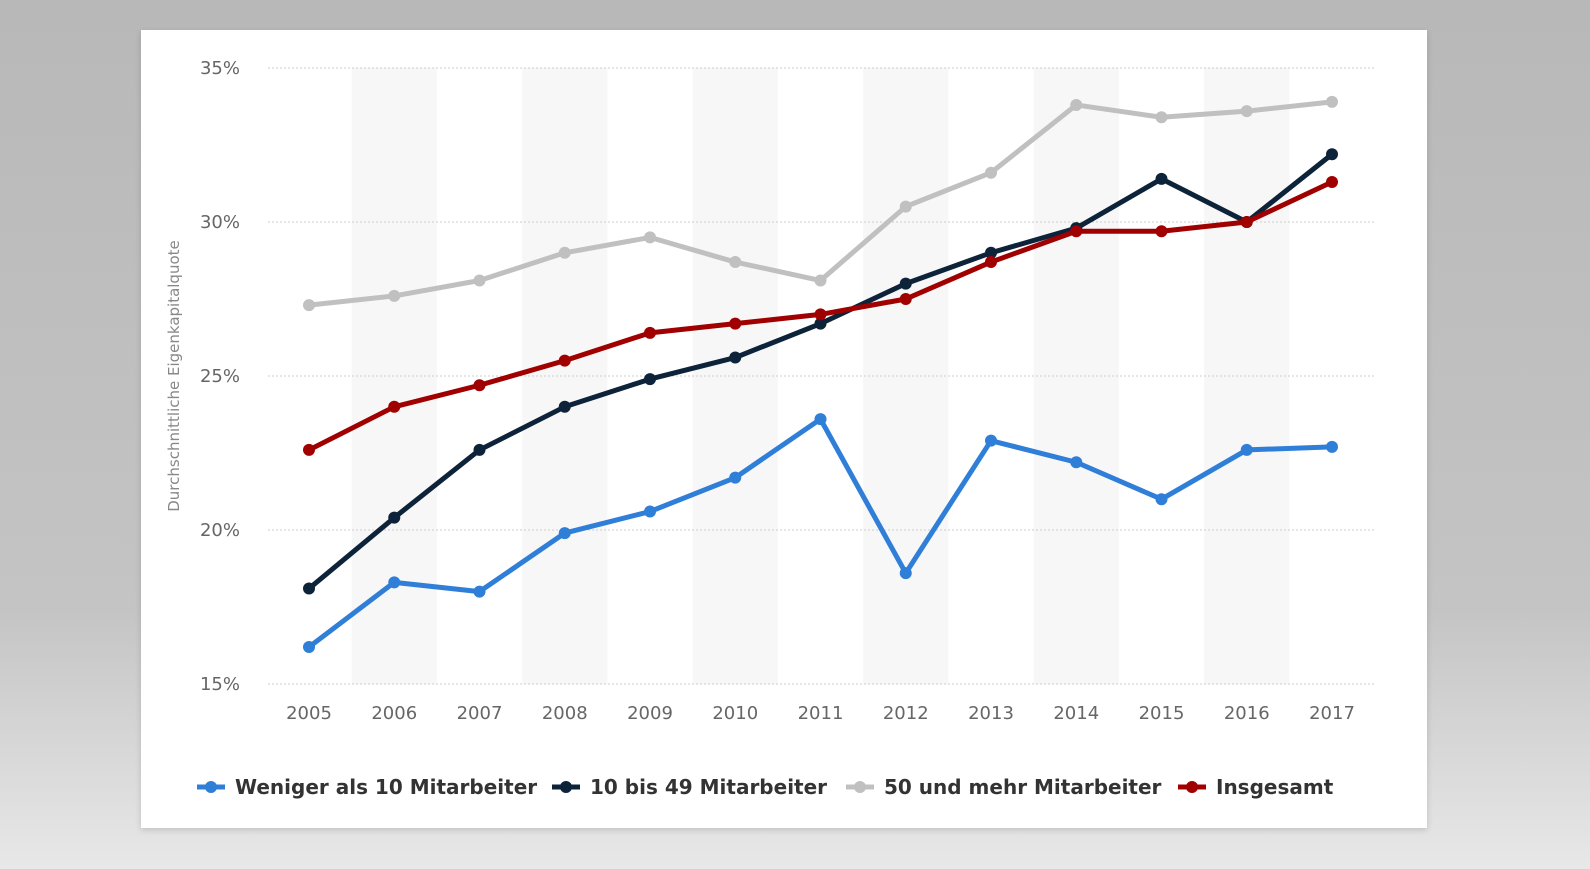 The image size is (1590, 869). Describe the element at coordinates (735, 376) in the screenshot. I see `band-2010` at that location.